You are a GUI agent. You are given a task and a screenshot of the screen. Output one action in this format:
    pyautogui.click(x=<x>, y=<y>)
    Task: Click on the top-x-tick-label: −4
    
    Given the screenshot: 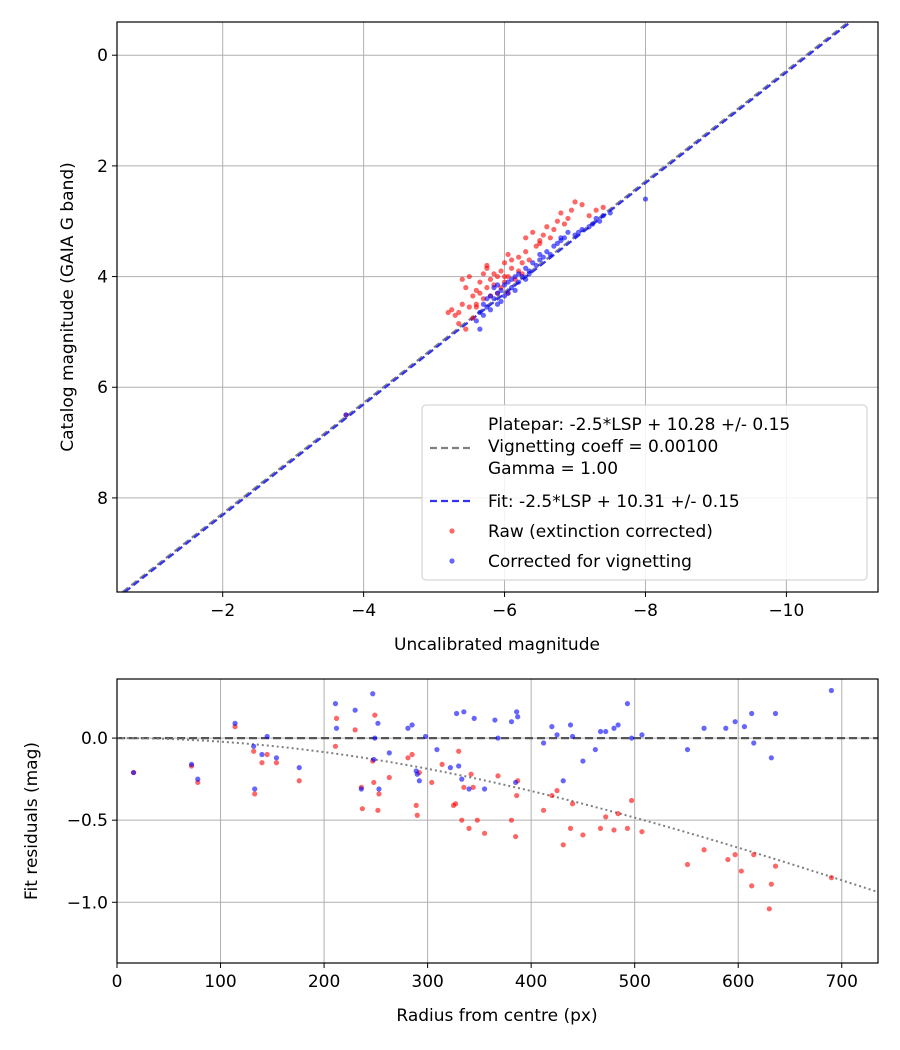 What is the action you would take?
    pyautogui.click(x=363, y=611)
    